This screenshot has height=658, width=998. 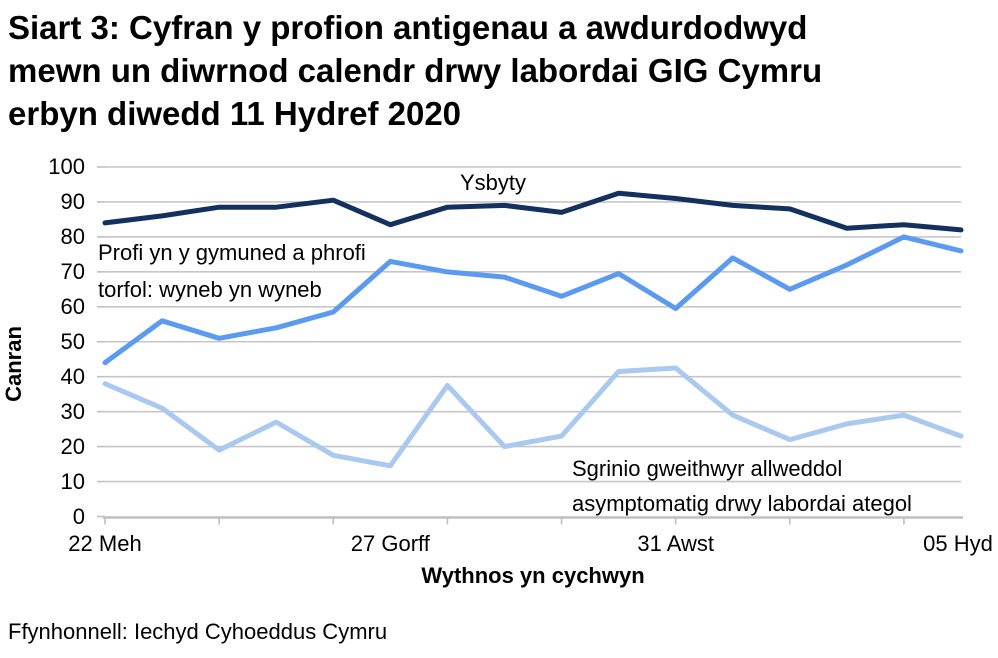 I want to click on y-tick-label: 20, so click(x=72, y=446).